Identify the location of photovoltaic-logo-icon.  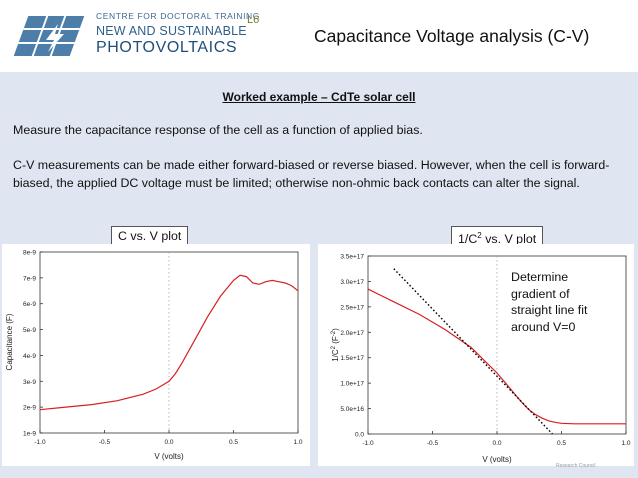
(49, 36).